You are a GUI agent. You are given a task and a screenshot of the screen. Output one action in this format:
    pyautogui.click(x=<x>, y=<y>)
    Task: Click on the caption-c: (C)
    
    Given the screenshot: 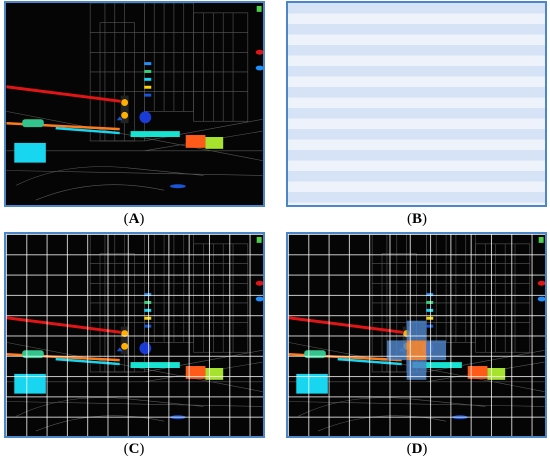 What is the action you would take?
    pyautogui.click(x=134, y=449)
    